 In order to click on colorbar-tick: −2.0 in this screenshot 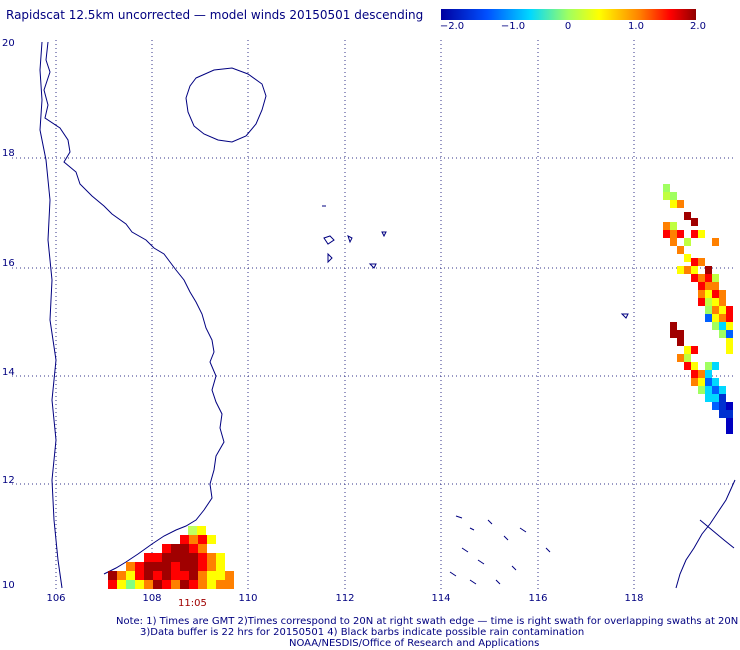, I will do `click(452, 26)`.